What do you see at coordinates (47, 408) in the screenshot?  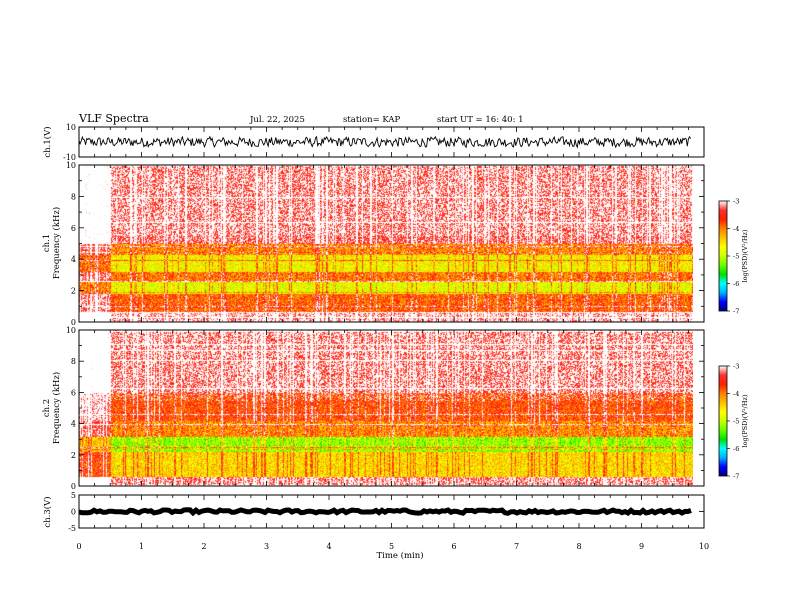 I see `ch2-spectrogram-ylabel-channel: ch.2` at bounding box center [47, 408].